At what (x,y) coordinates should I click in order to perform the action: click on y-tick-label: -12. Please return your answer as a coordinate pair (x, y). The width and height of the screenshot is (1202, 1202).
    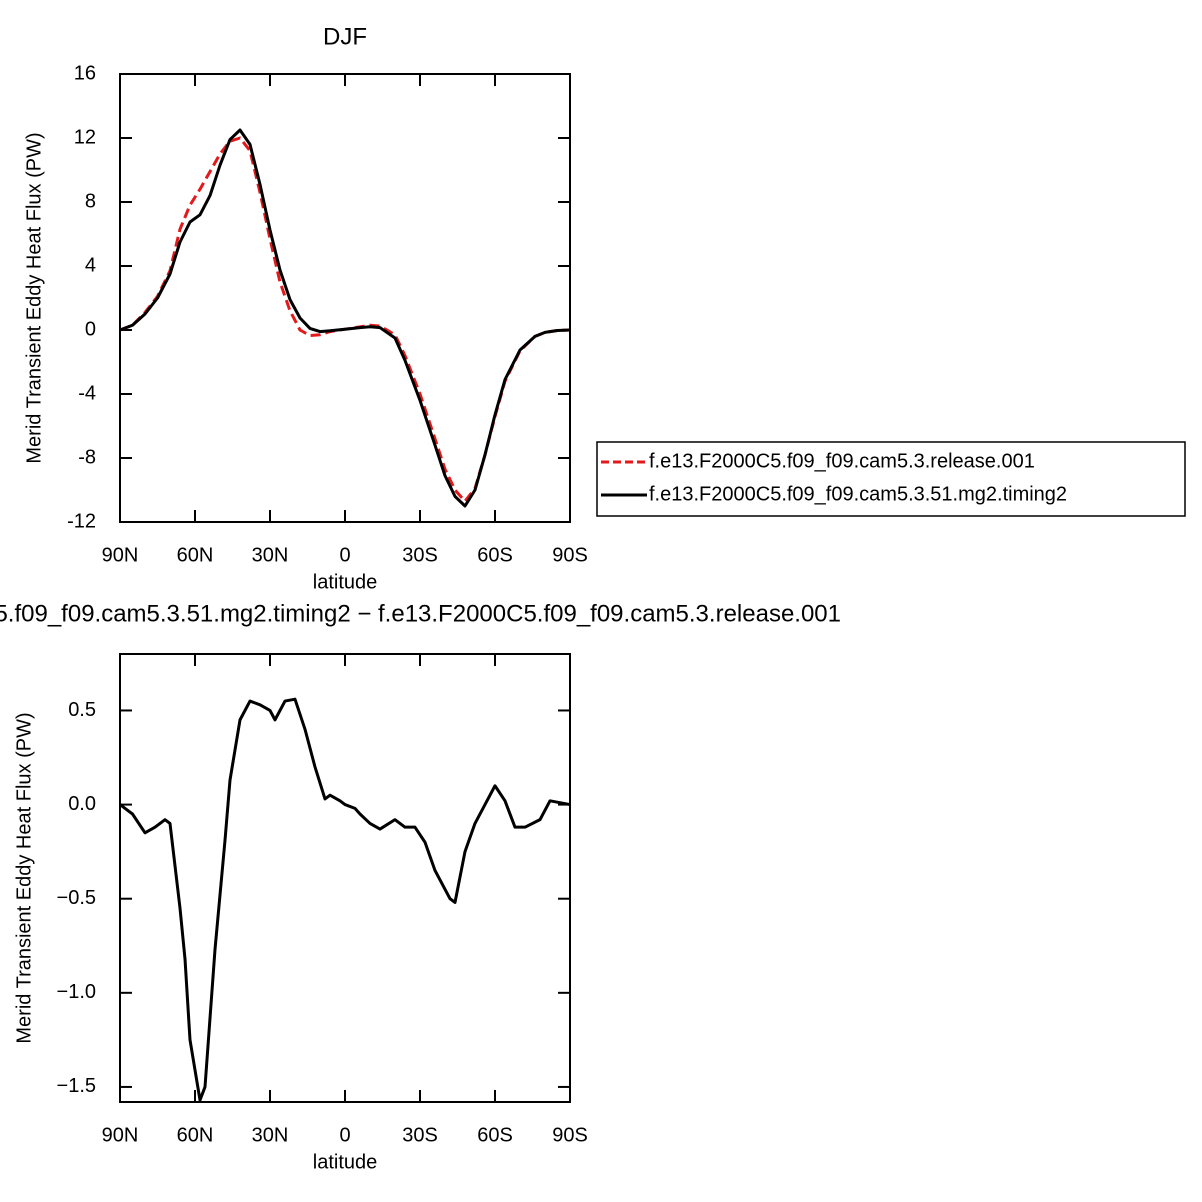
    Looking at the image, I should click on (81, 521).